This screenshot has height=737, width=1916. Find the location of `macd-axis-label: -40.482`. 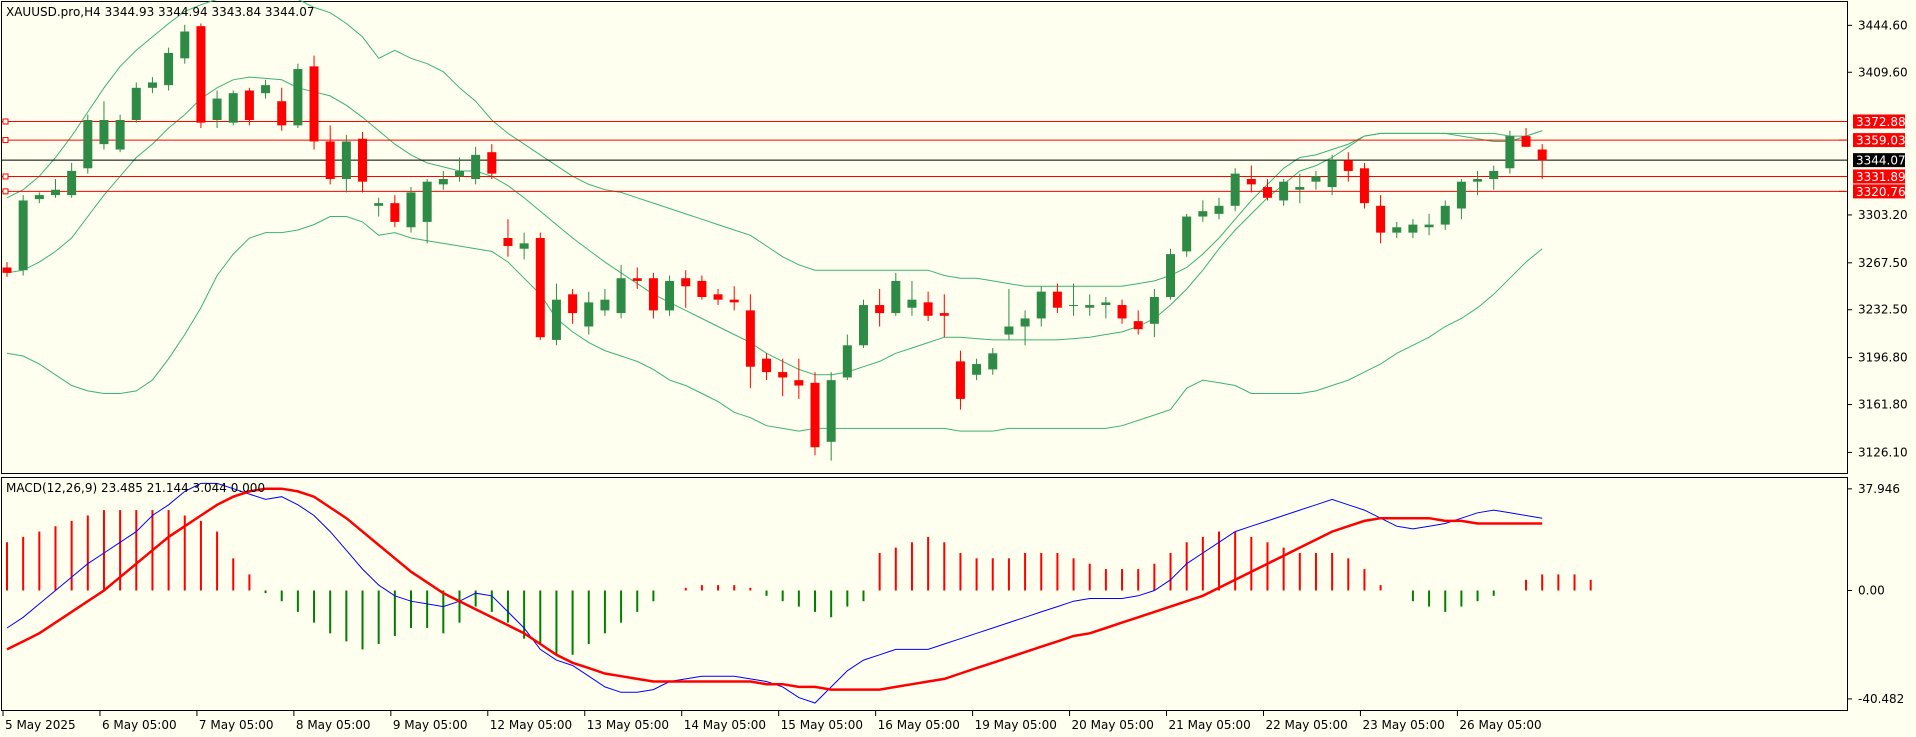

macd-axis-label: -40.482 is located at coordinates (1881, 699).